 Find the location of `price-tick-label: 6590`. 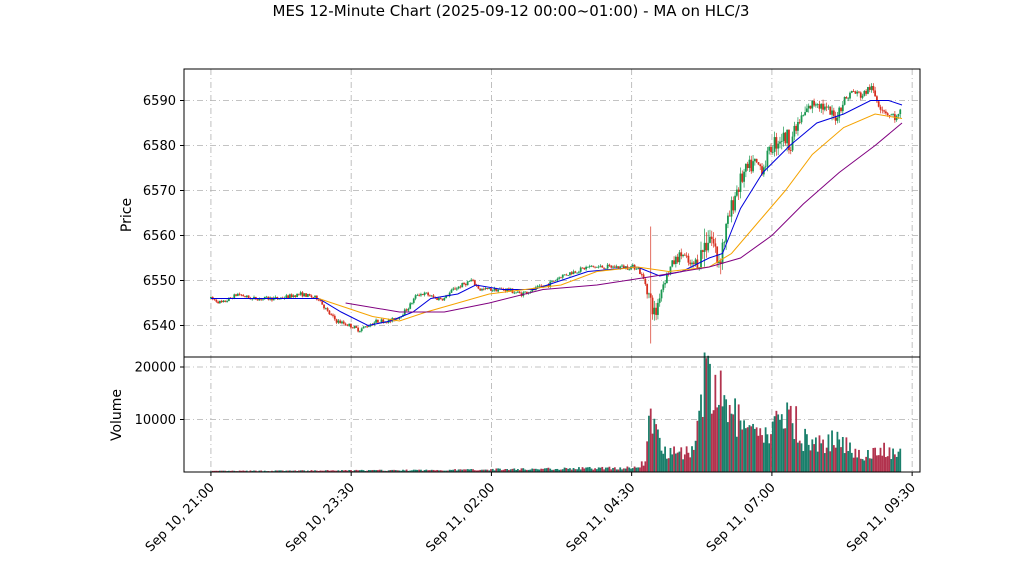

price-tick-label: 6590 is located at coordinates (159, 101).